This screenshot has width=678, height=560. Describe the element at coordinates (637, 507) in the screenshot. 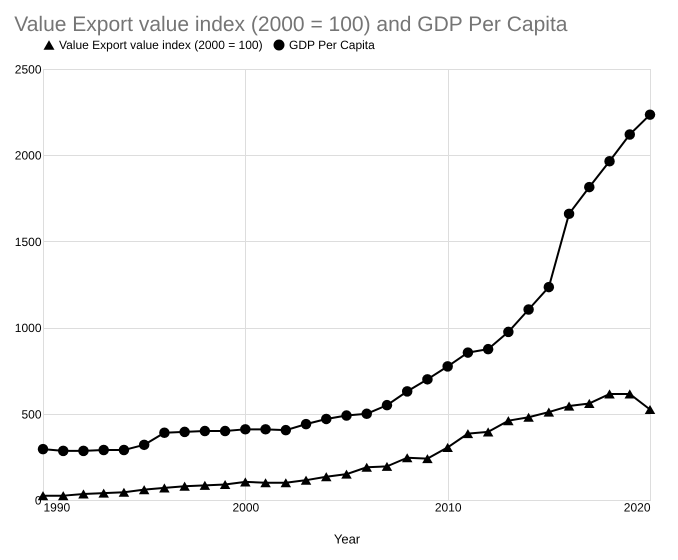

I see `x-tick-label: 2020` at that location.